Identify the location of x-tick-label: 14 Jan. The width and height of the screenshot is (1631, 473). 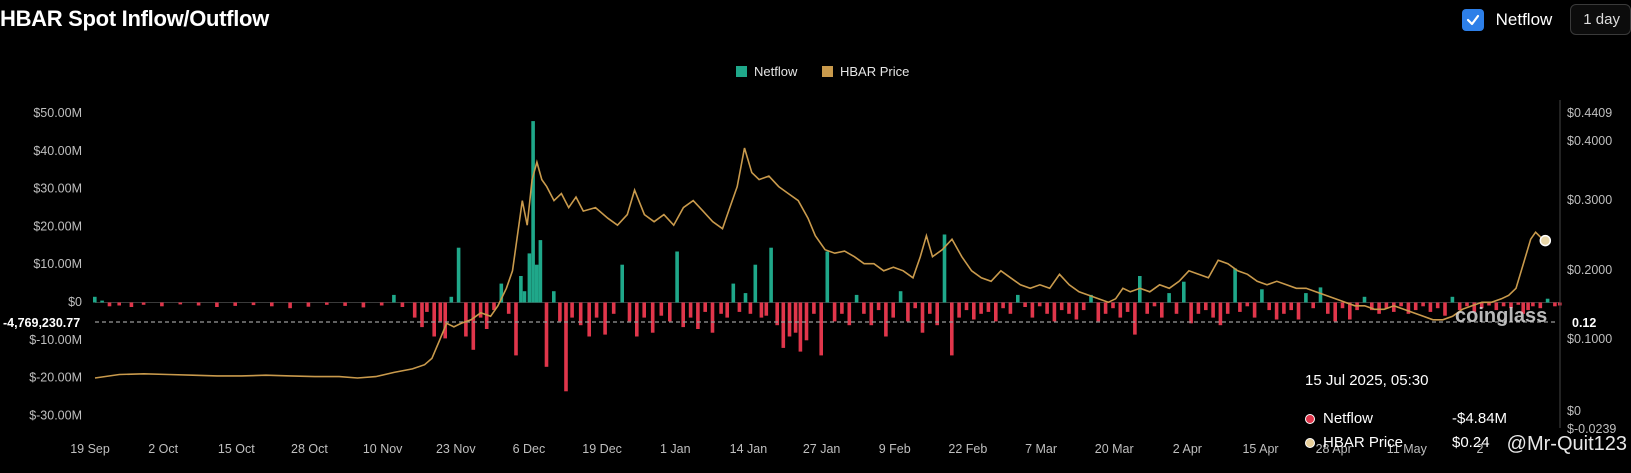
(749, 449).